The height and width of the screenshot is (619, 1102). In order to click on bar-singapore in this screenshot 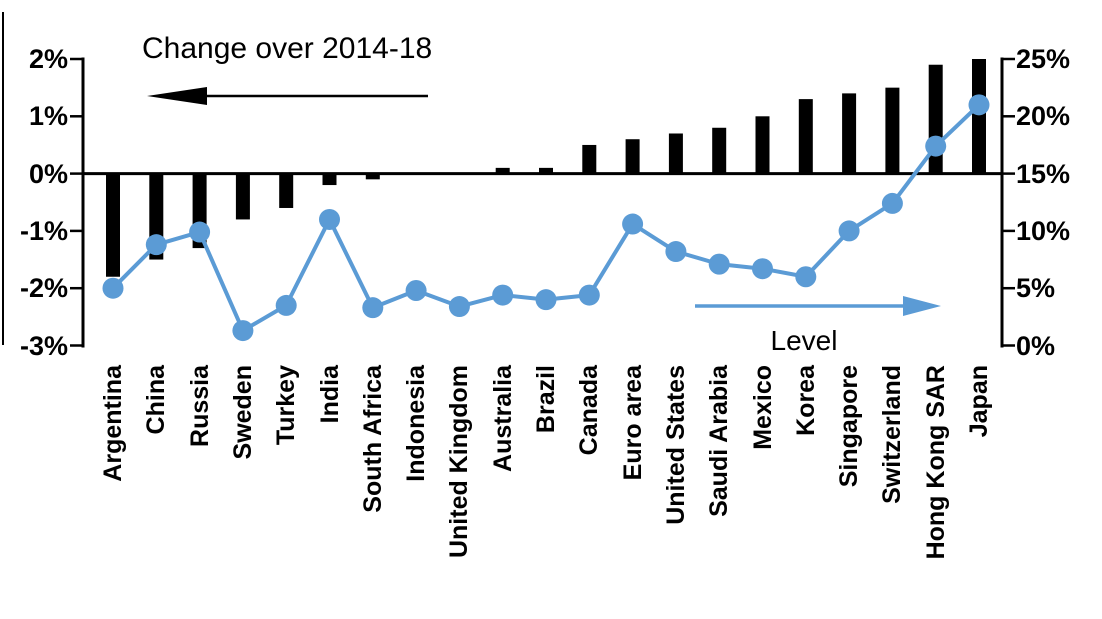, I will do `click(849, 133)`.